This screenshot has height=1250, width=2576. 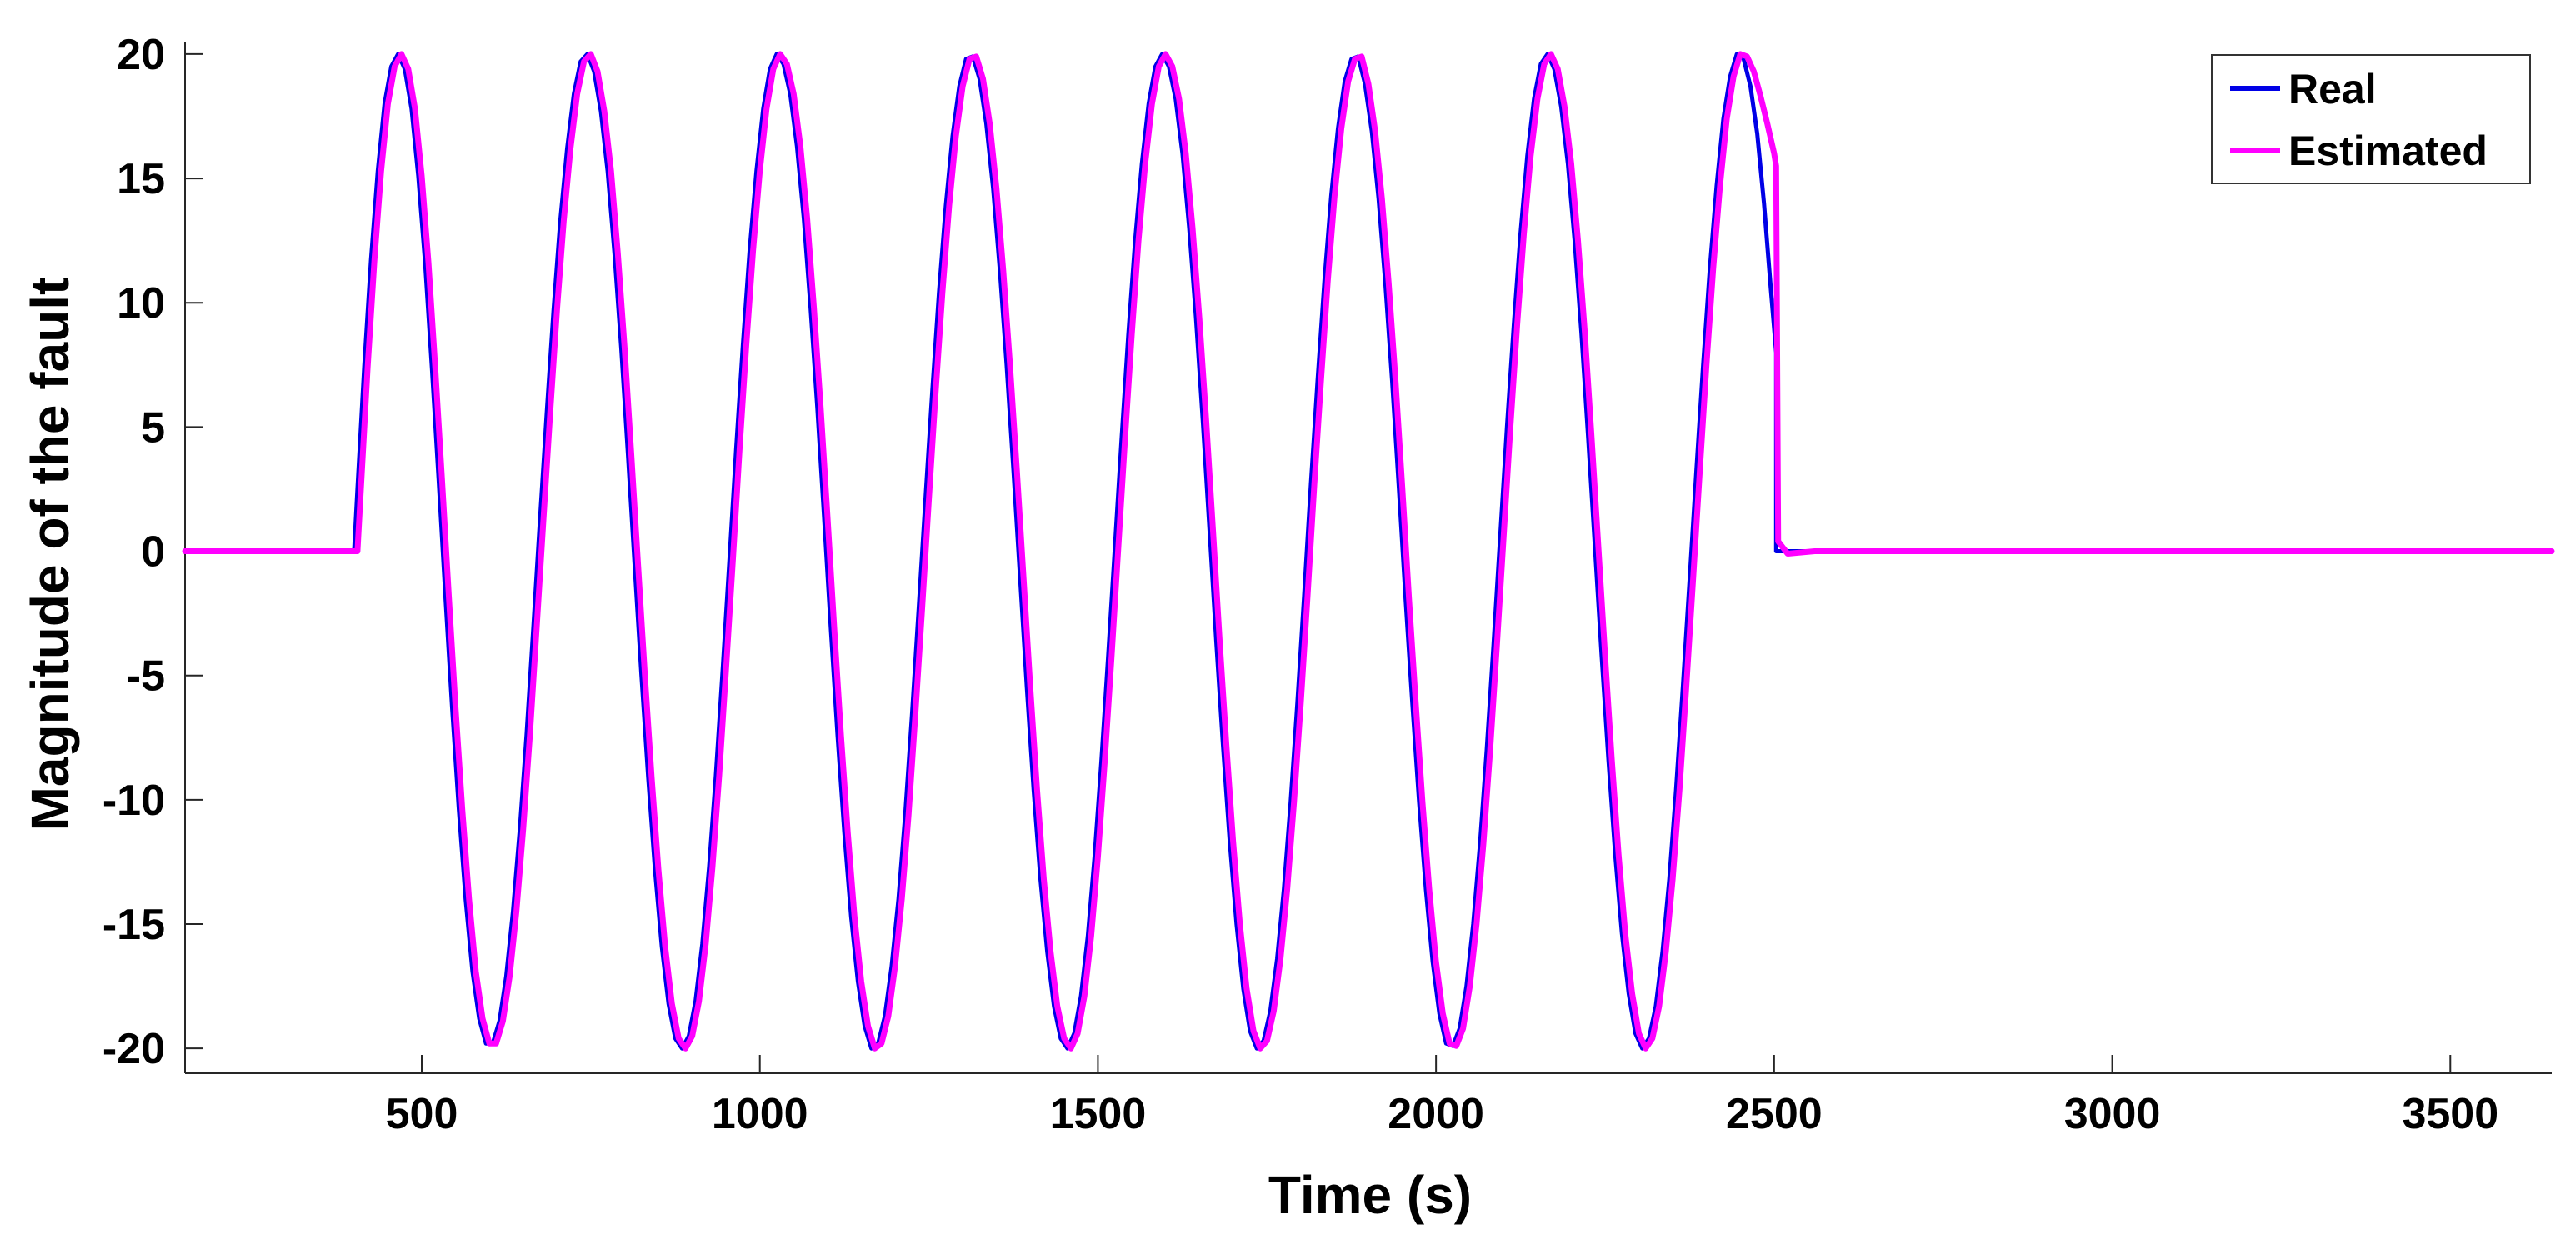 I want to click on legend-label-real: Real, so click(x=2333, y=89).